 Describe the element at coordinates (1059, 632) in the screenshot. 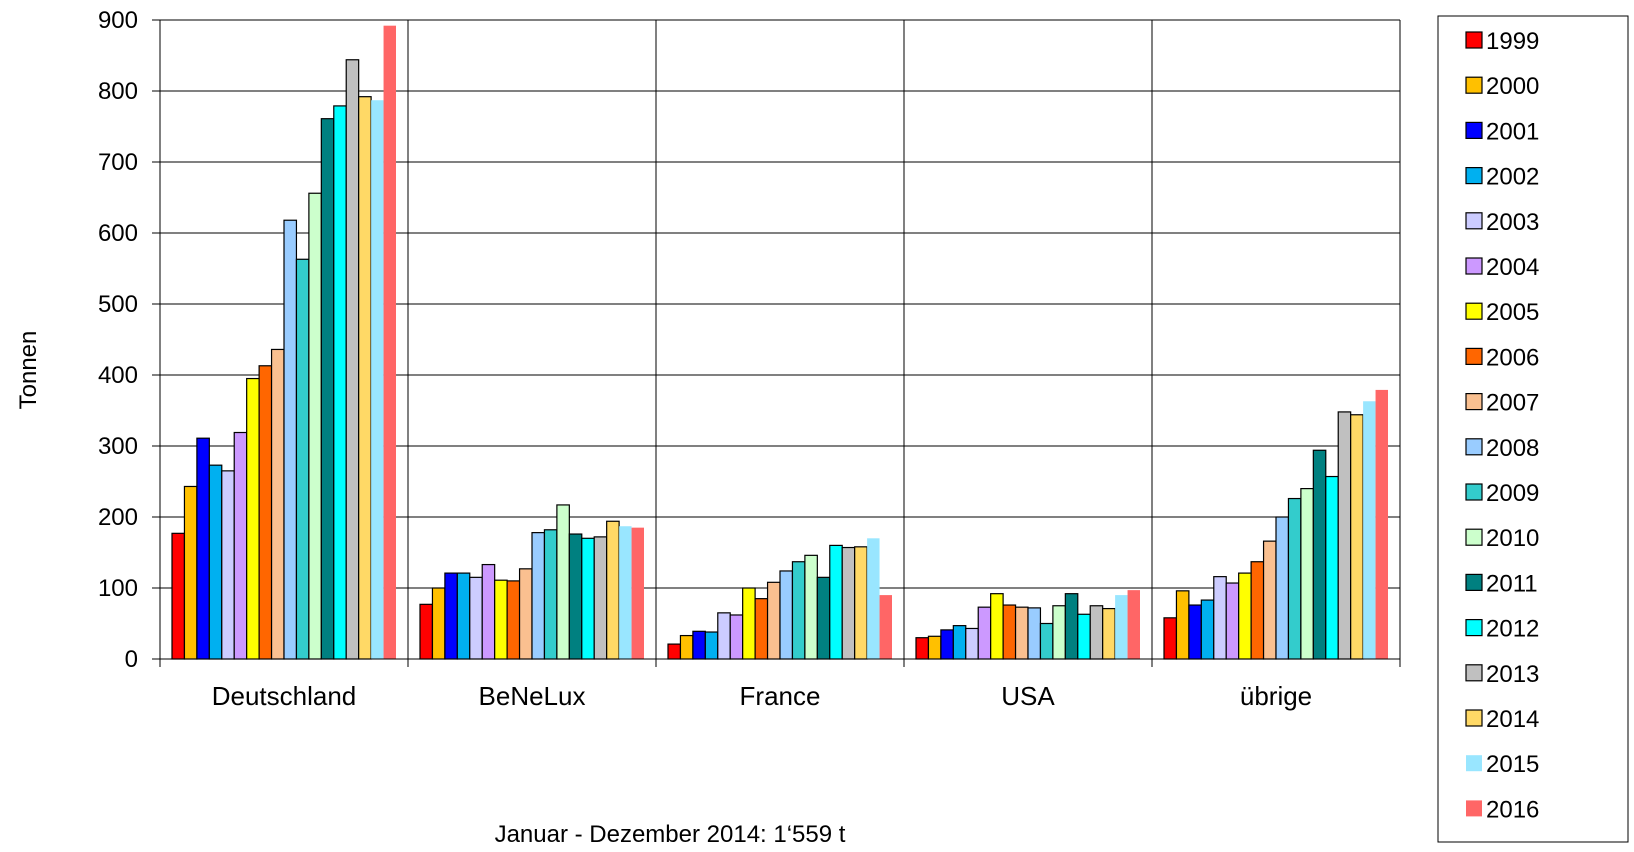

I see `bar-2010-USA` at that location.